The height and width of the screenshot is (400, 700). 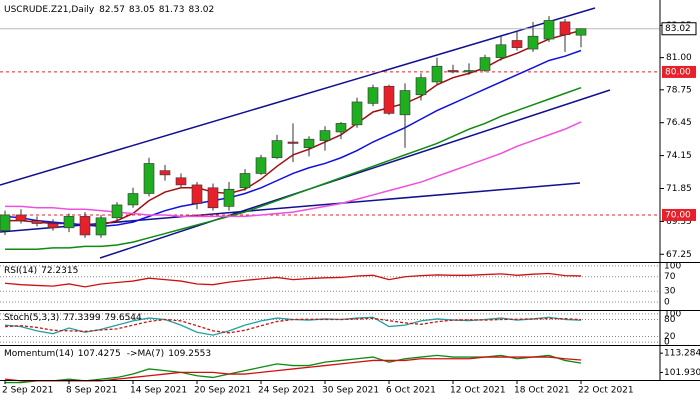 What do you see at coordinates (682, 354) in the screenshot?
I see `y-tick-label: 113.2845` at bounding box center [682, 354].